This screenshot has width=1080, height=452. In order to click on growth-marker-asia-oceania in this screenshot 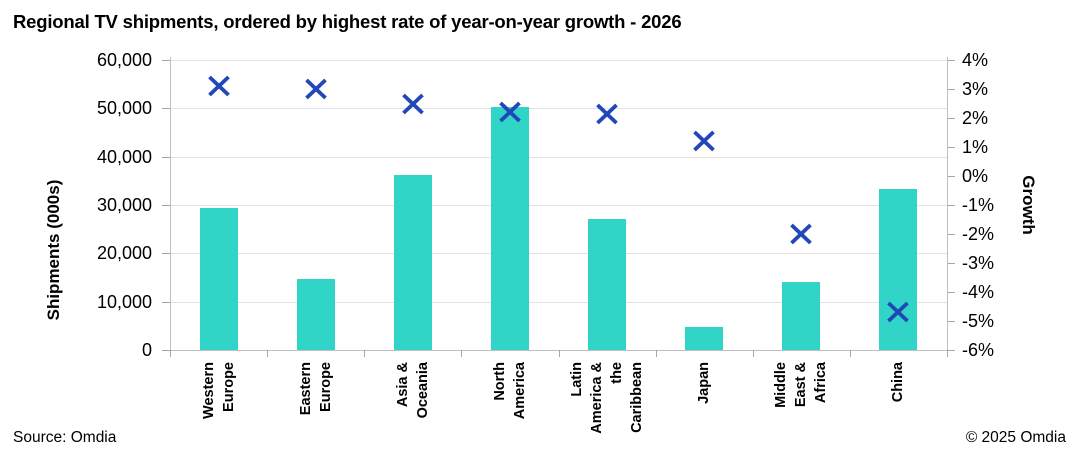, I will do `click(413, 104)`.